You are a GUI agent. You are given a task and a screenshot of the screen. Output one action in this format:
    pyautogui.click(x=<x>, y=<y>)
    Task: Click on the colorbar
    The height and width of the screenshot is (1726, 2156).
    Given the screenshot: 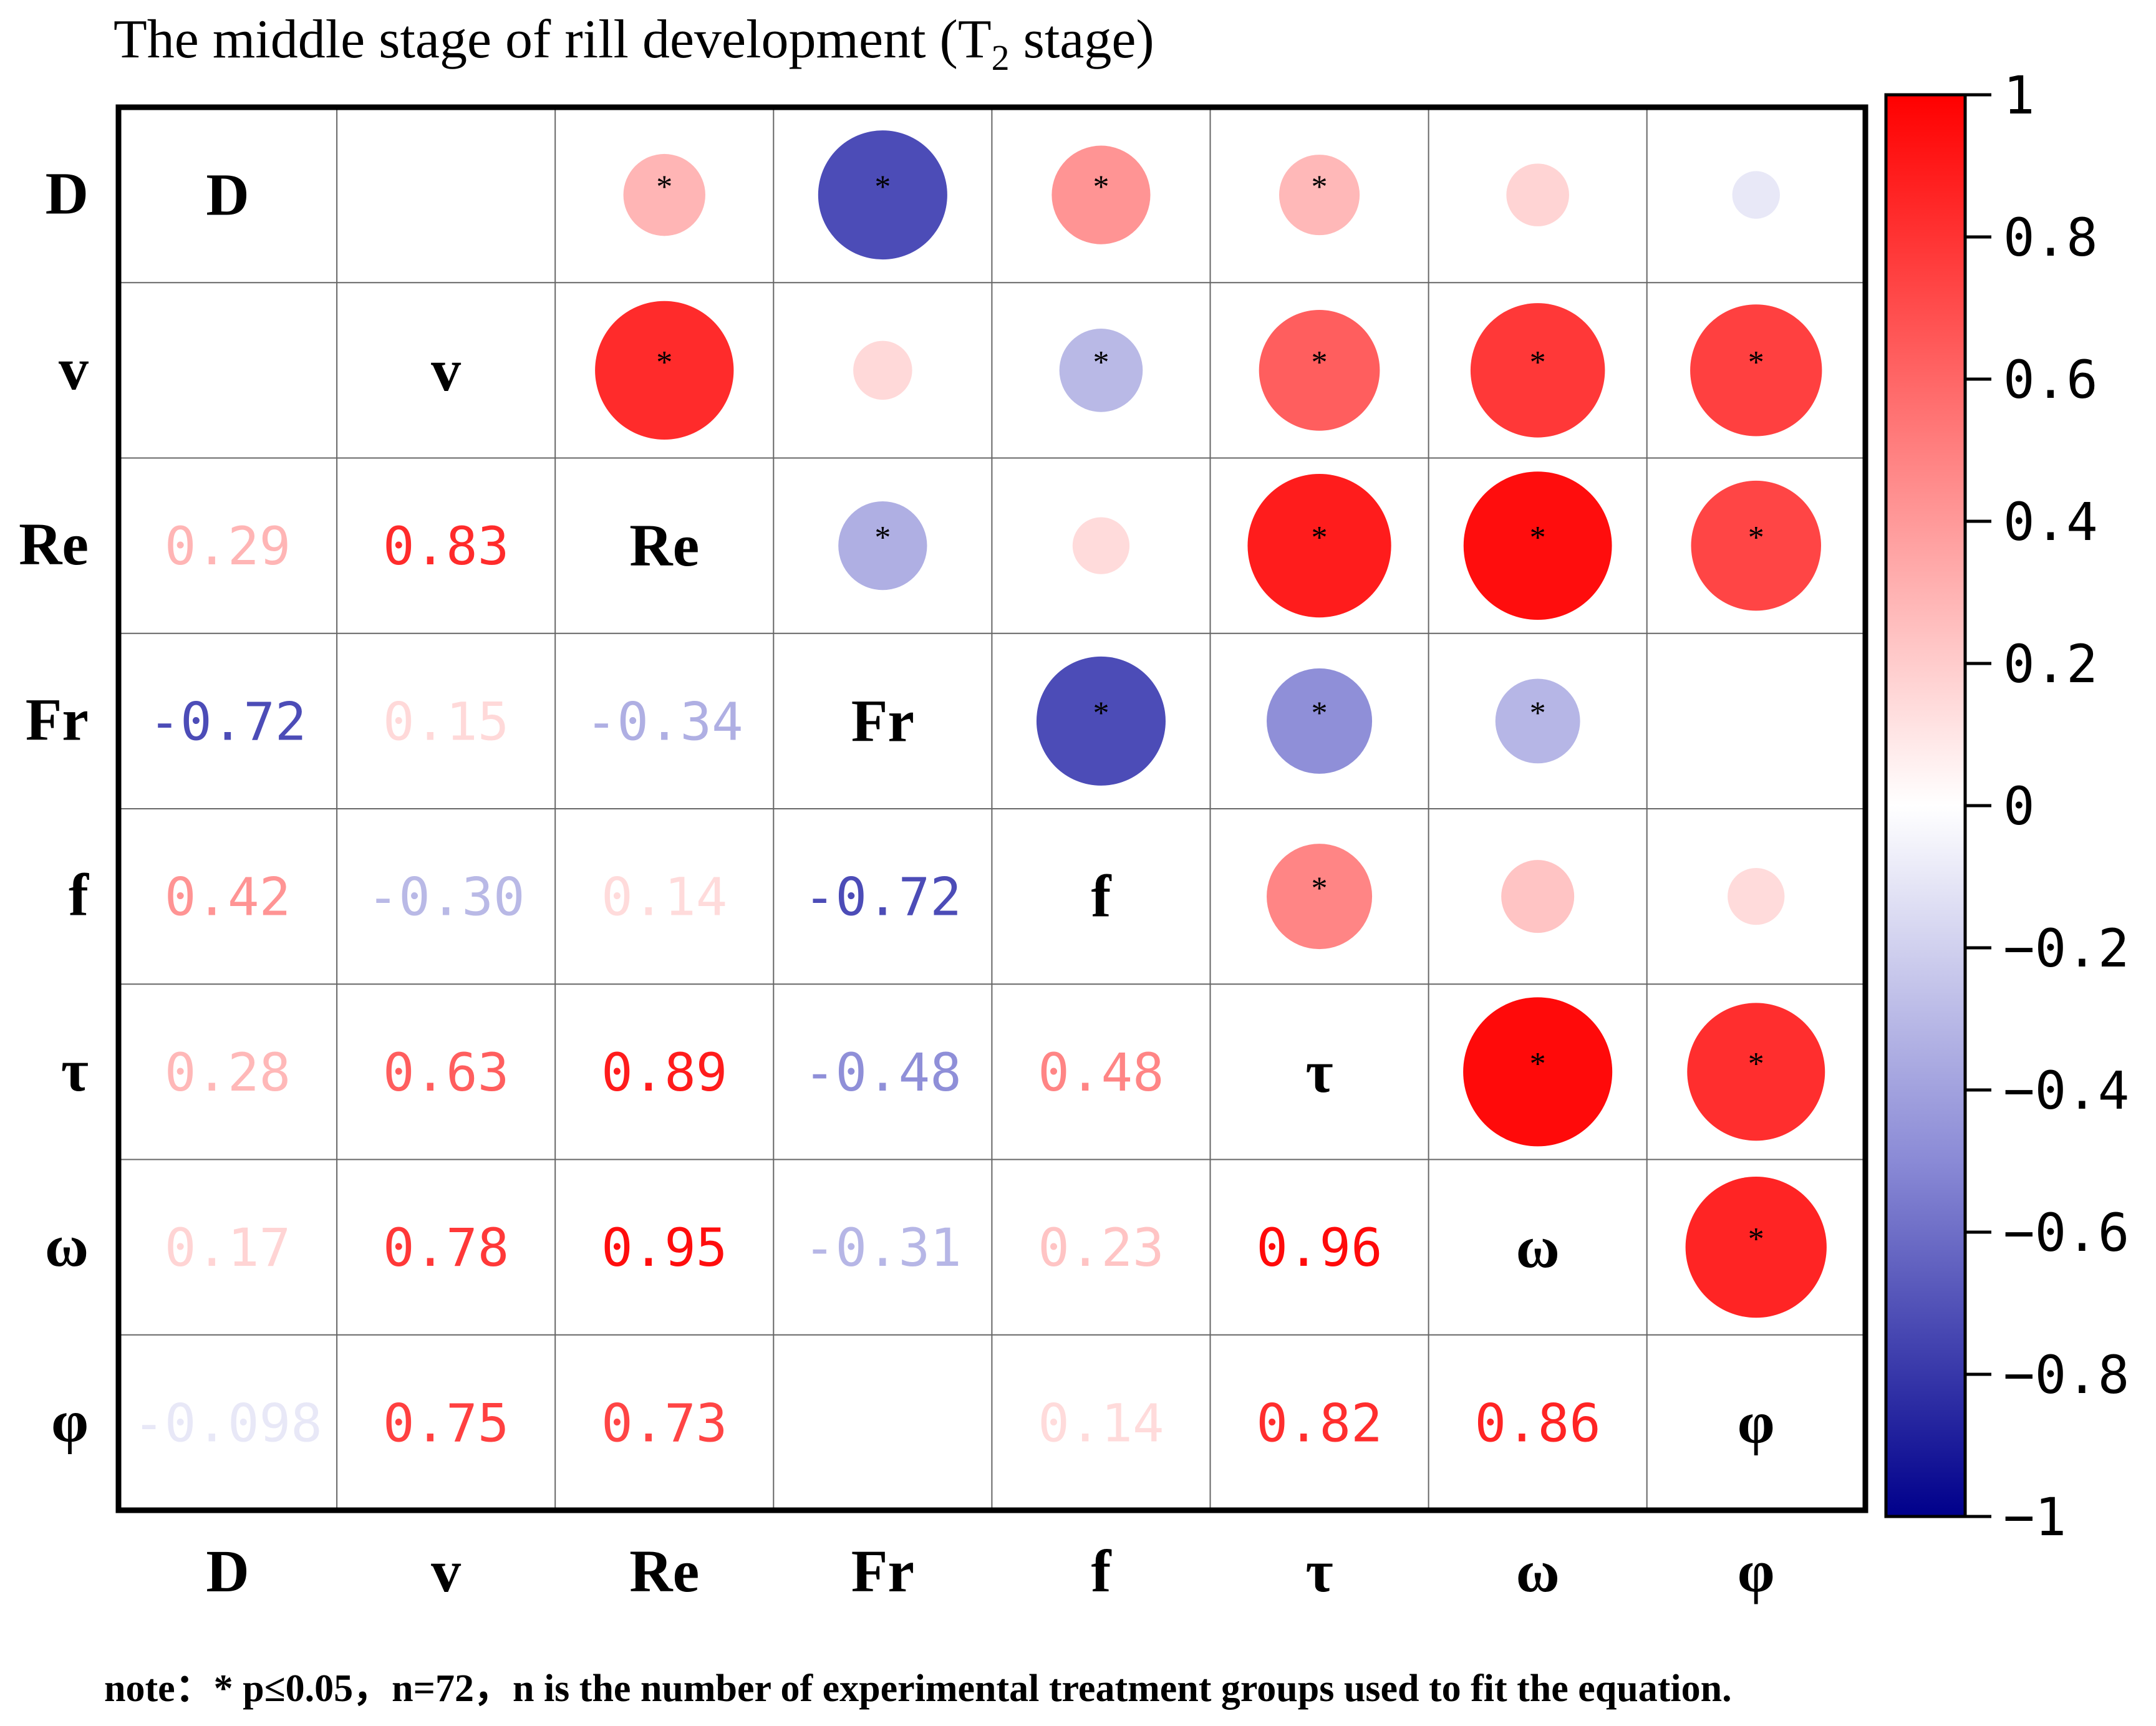 What is the action you would take?
    pyautogui.click(x=1925, y=805)
    